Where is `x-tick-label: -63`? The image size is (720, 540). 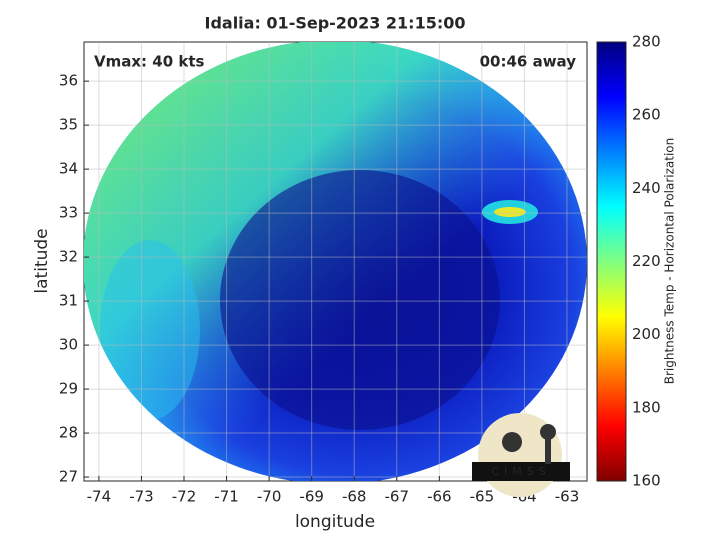 x-tick-label: -63 is located at coordinates (567, 497).